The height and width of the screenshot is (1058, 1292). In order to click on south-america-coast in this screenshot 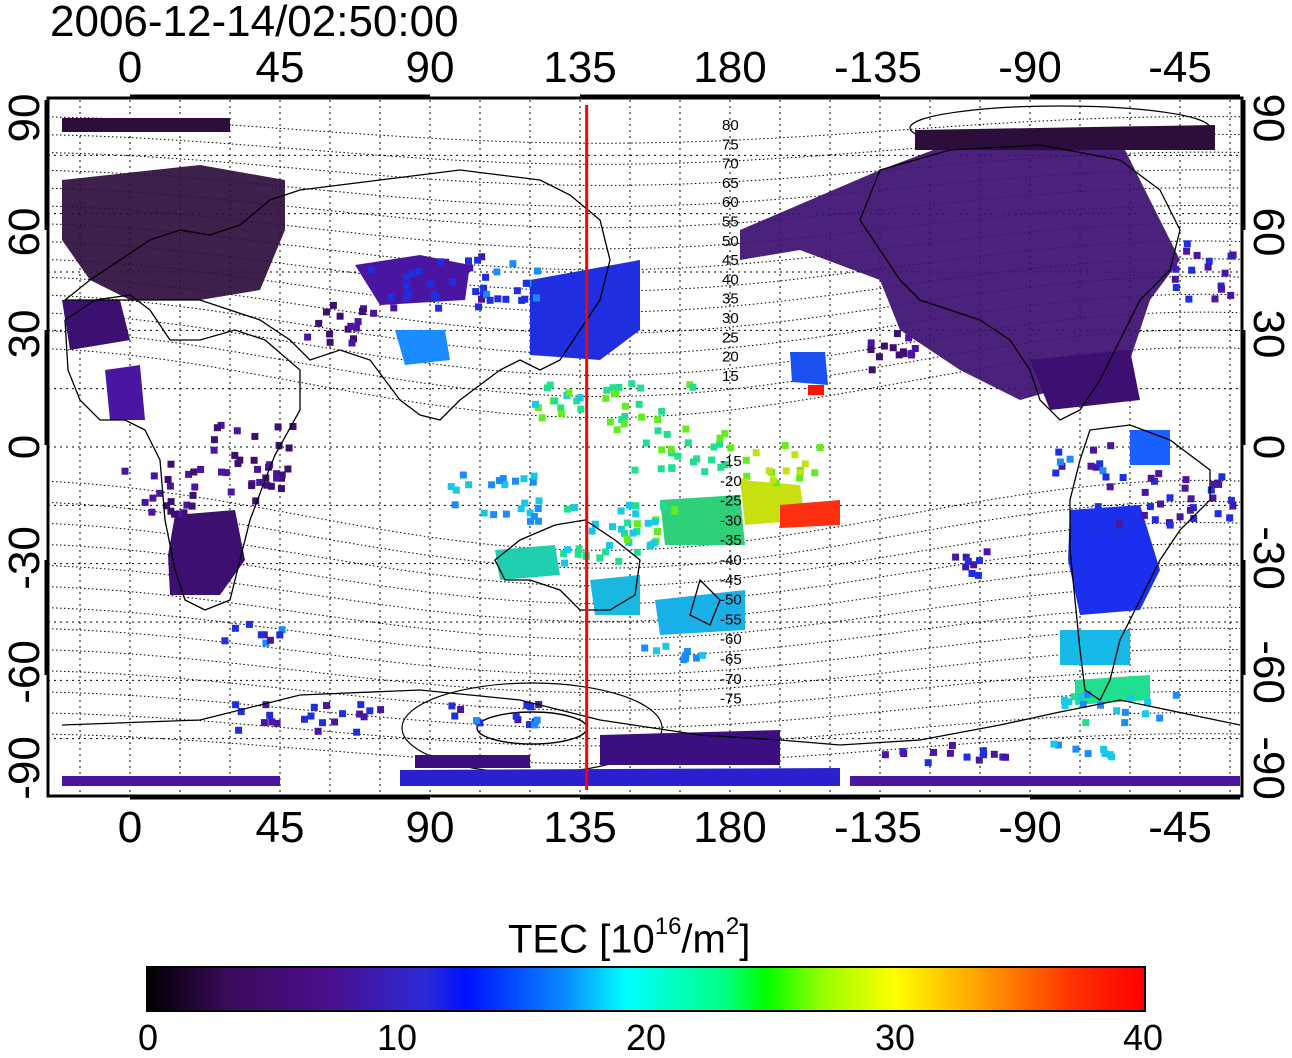, I will do `click(1140, 562)`.